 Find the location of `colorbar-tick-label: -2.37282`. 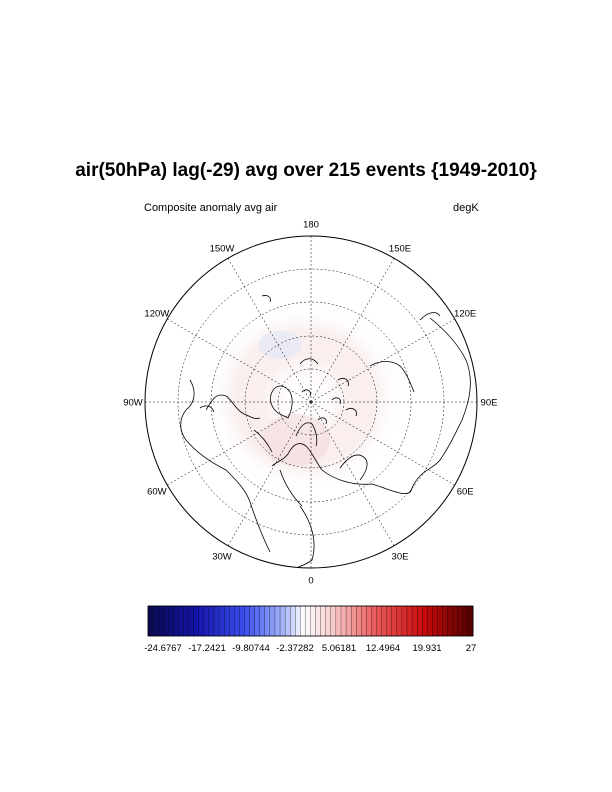

colorbar-tick-label: -2.37282 is located at coordinates (295, 648).